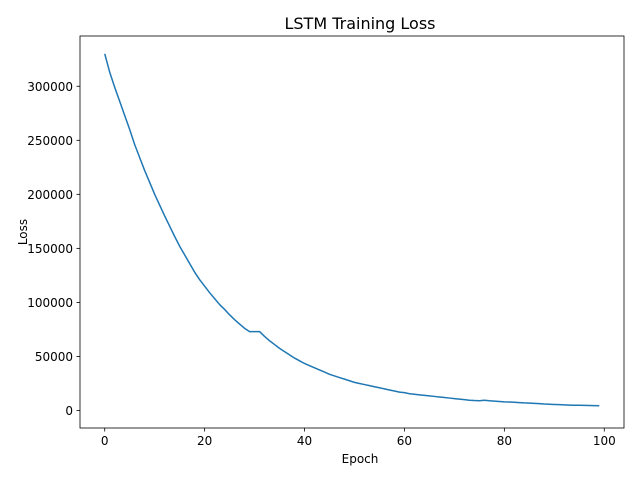 This screenshot has width=640, height=480. I want to click on chart-title: LSTM Training Loss, so click(359, 23).